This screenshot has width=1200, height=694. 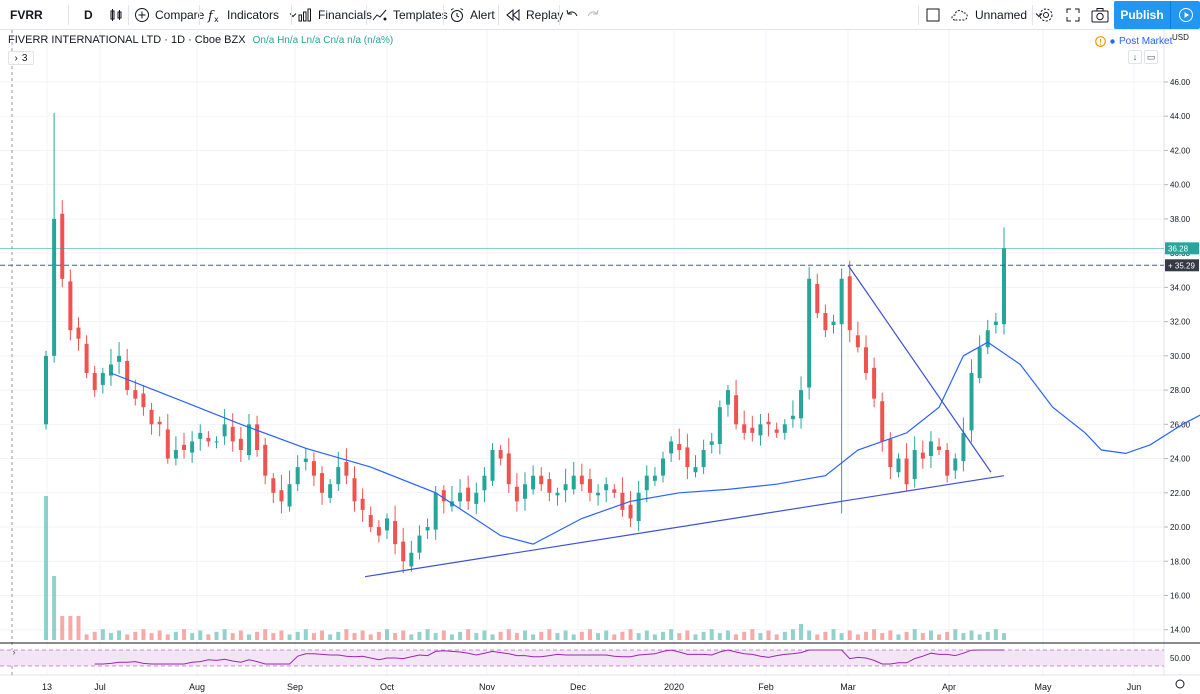 I want to click on interval-button: D, so click(x=88, y=15).